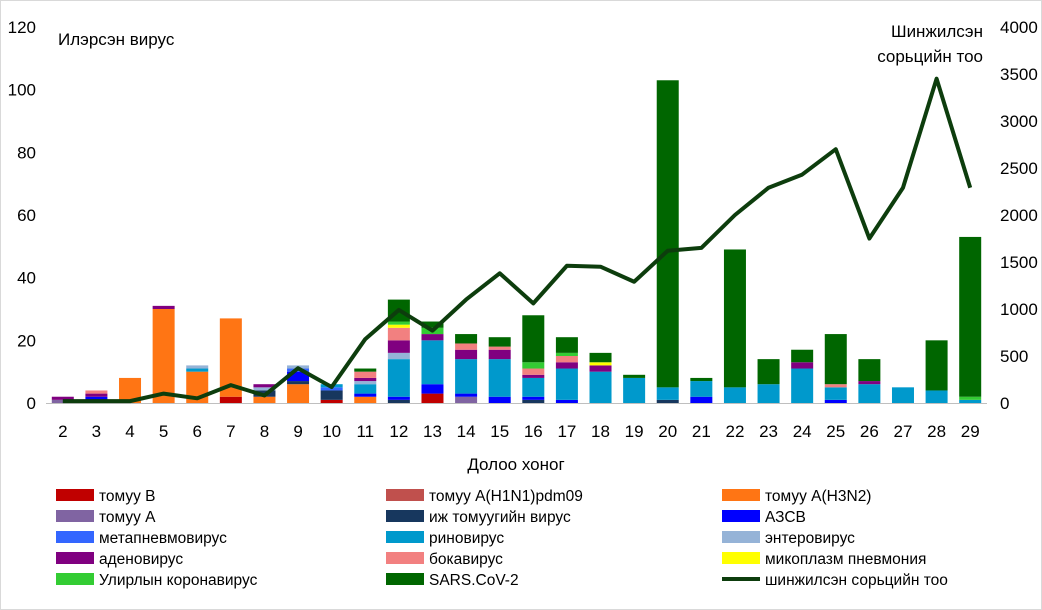 The height and width of the screenshot is (610, 1042). What do you see at coordinates (903, 431) in the screenshot?
I see `x-tick-label: 27` at bounding box center [903, 431].